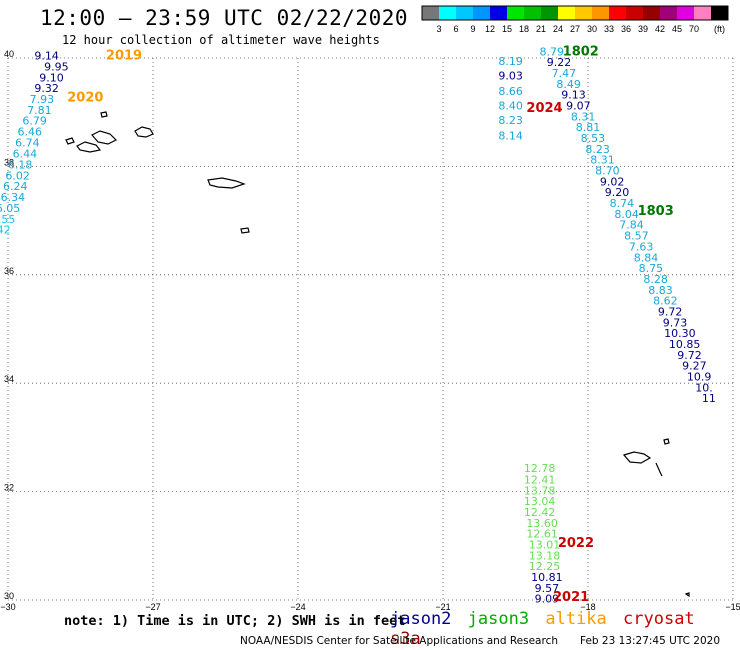  I want to click on colorbar-tick: 33, so click(609, 29).